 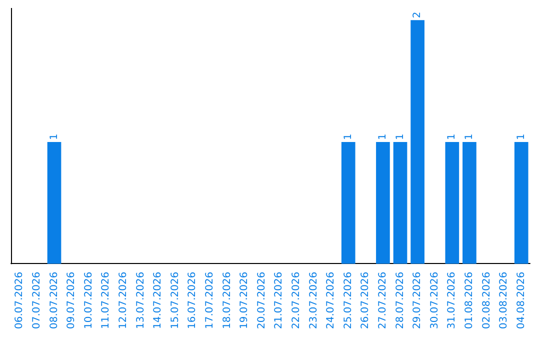 I want to click on x-tick-label: 15.07.2026, so click(x=175, y=301).